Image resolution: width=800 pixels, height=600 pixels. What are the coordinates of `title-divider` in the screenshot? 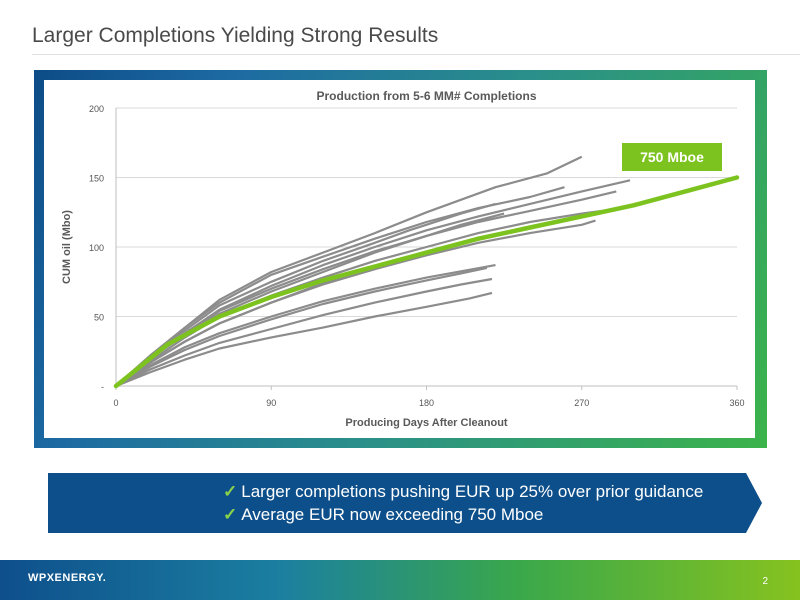 It's located at (416, 54).